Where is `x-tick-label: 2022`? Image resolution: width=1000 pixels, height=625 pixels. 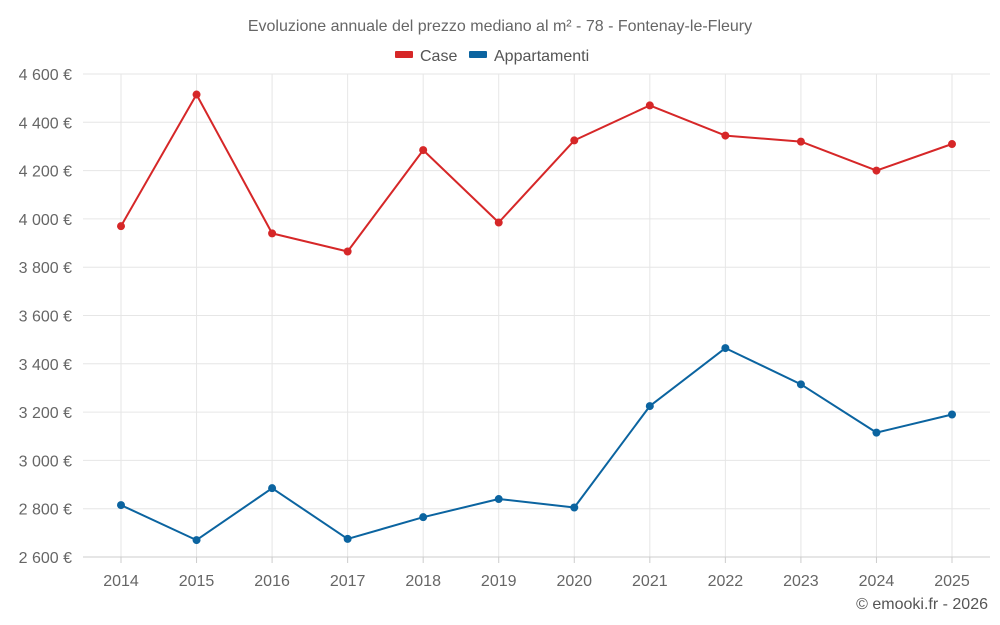
x-tick-label: 2022 is located at coordinates (726, 581).